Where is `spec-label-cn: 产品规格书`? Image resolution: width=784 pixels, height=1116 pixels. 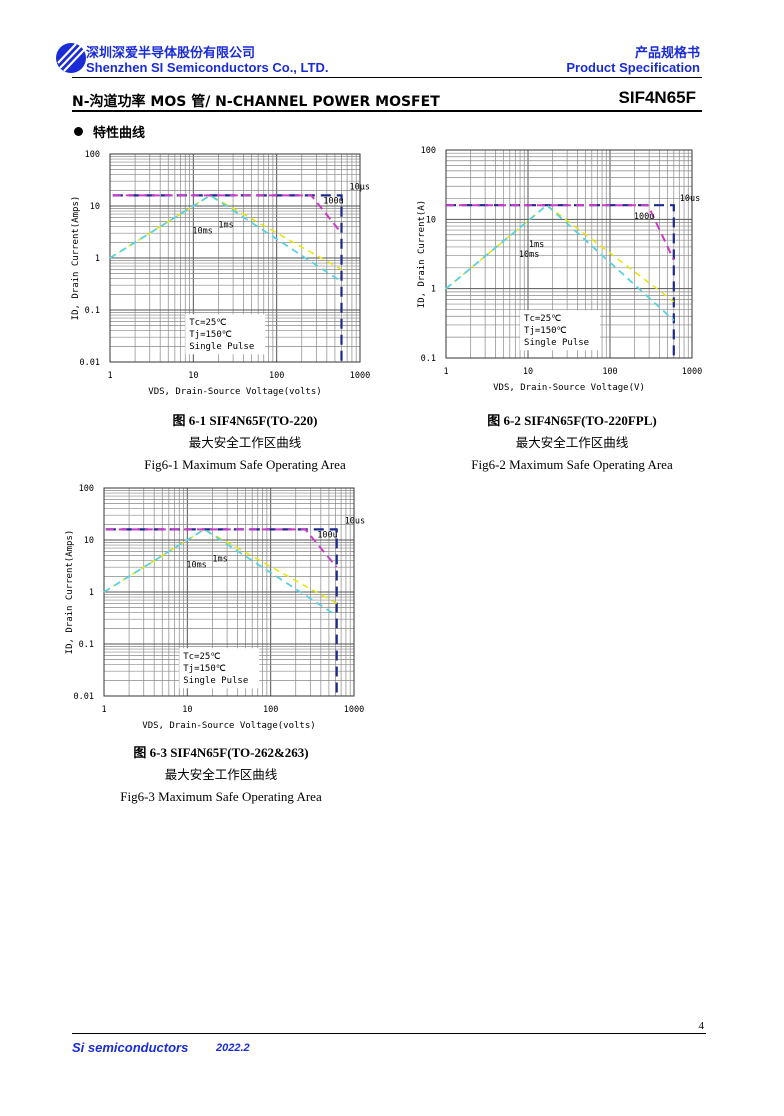
spec-label-cn: 产品规格书 is located at coordinates (667, 53).